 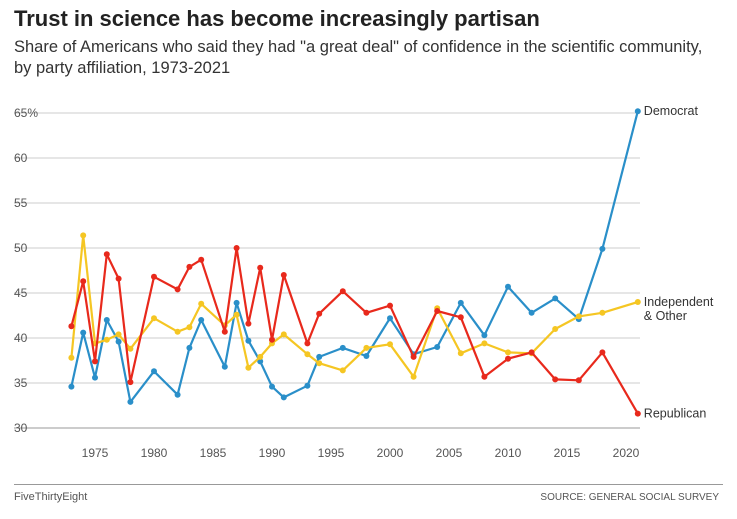 What do you see at coordinates (390, 453) in the screenshot?
I see `x-tick-label: 2000` at bounding box center [390, 453].